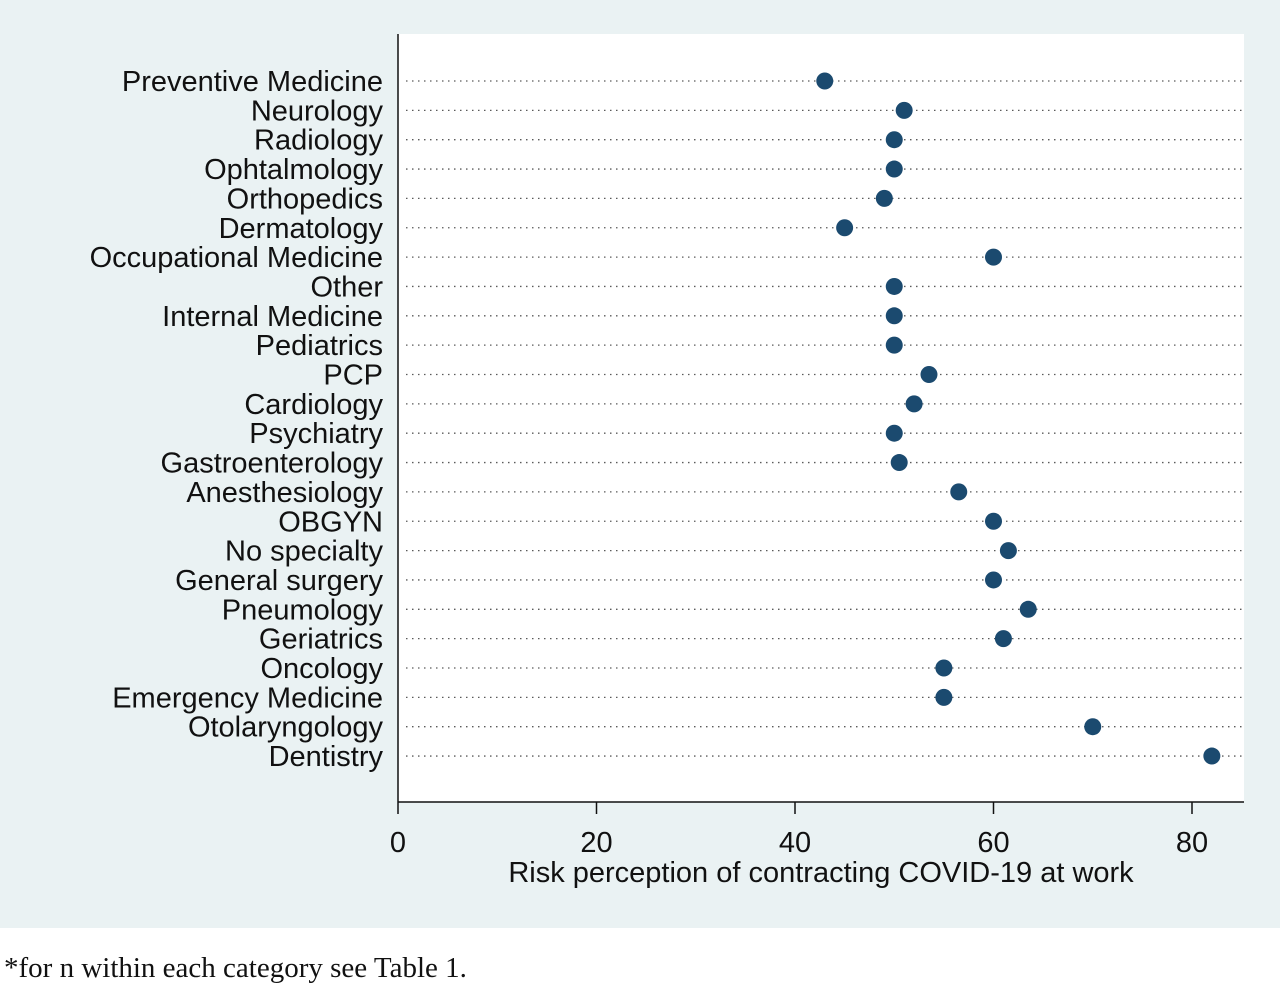 The image size is (1280, 993). Describe the element at coordinates (235, 968) in the screenshot. I see `footnote: *for n within each category see Table 1.` at that location.